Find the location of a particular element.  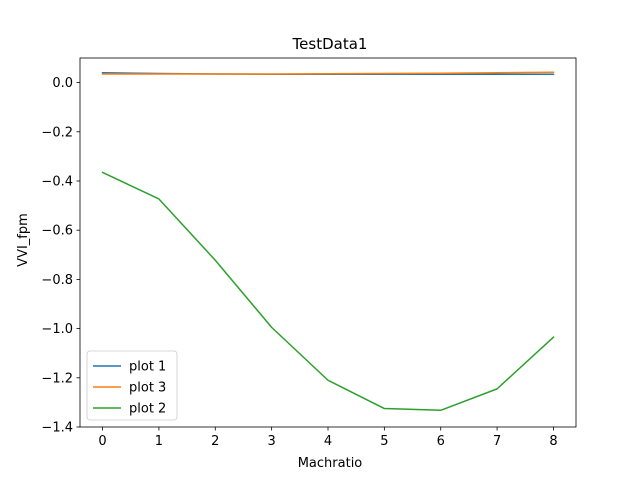

x-tick-label: 4 is located at coordinates (328, 441).